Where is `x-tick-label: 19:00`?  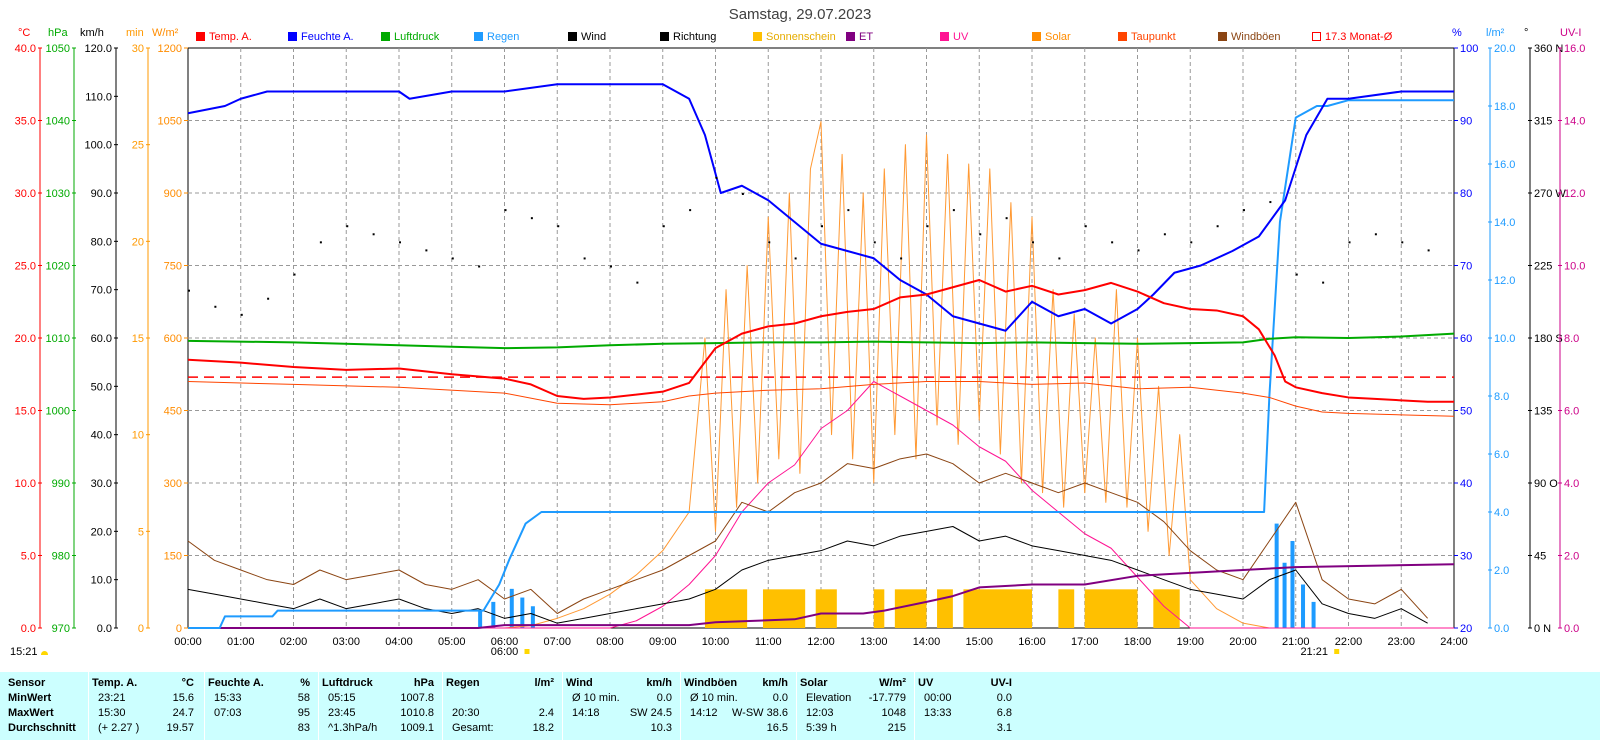
x-tick-label: 19:00 is located at coordinates (1190, 642).